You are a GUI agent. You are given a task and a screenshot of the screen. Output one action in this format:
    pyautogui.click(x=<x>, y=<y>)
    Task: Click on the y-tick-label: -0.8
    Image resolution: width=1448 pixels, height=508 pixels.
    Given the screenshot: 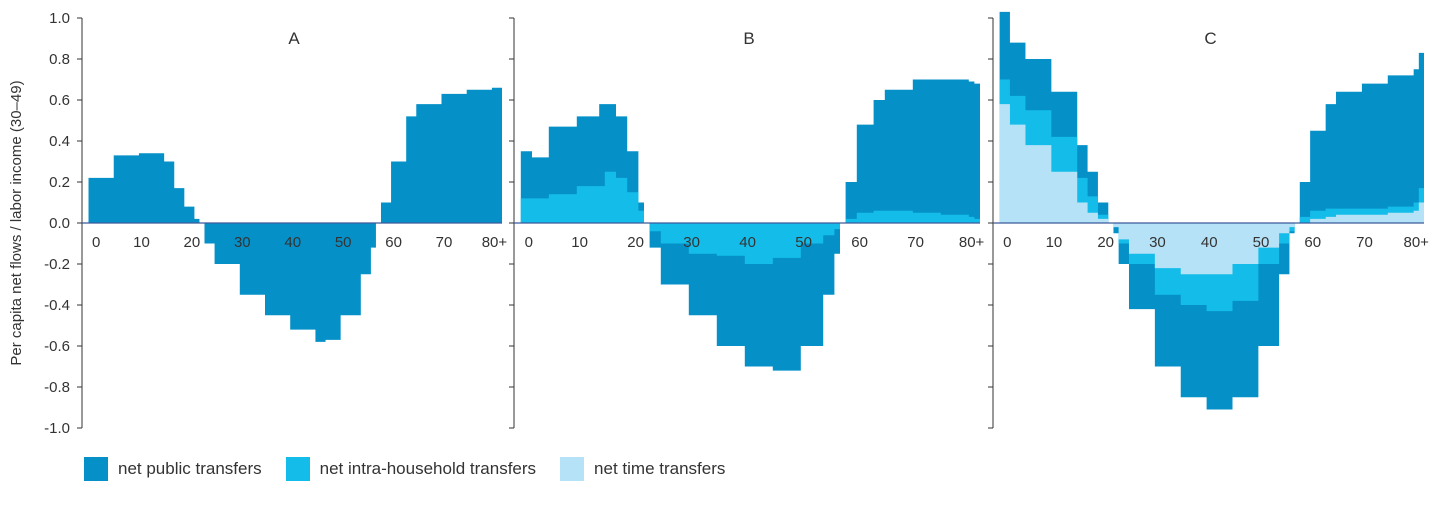 What is the action you would take?
    pyautogui.click(x=57, y=387)
    